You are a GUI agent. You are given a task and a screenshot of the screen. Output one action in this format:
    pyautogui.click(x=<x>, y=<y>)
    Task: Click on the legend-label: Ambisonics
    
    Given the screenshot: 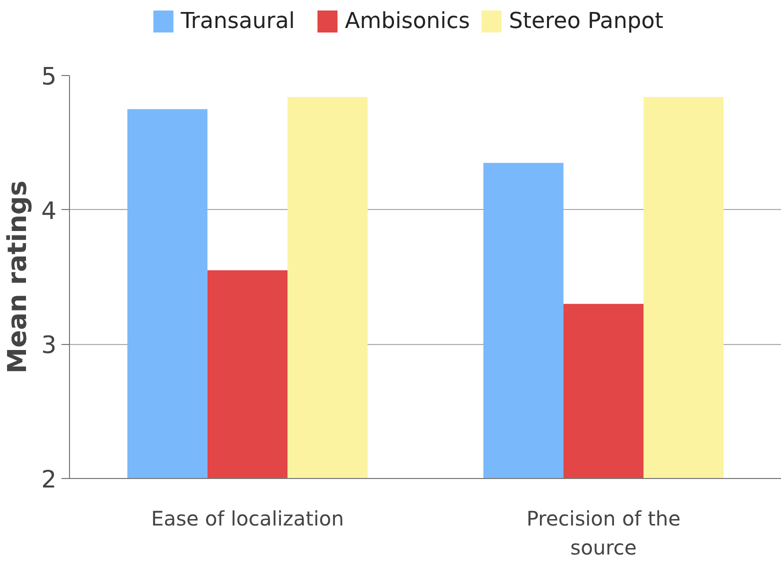 What is the action you would take?
    pyautogui.click(x=407, y=21)
    